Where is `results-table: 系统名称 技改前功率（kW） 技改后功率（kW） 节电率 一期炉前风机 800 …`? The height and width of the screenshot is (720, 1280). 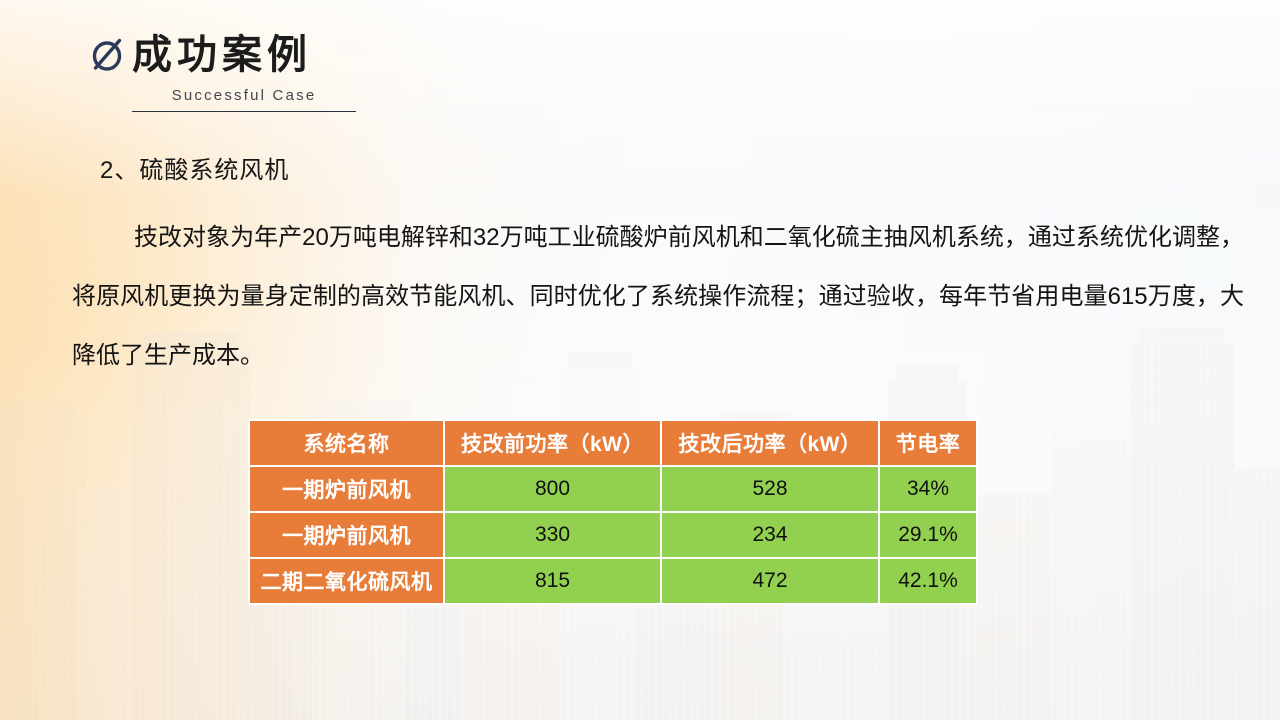
results-table: 系统名称 技改前功率（kW） 技改后功率（kW） 节电率 一期炉前风机 800 … is located at coordinates (613, 512).